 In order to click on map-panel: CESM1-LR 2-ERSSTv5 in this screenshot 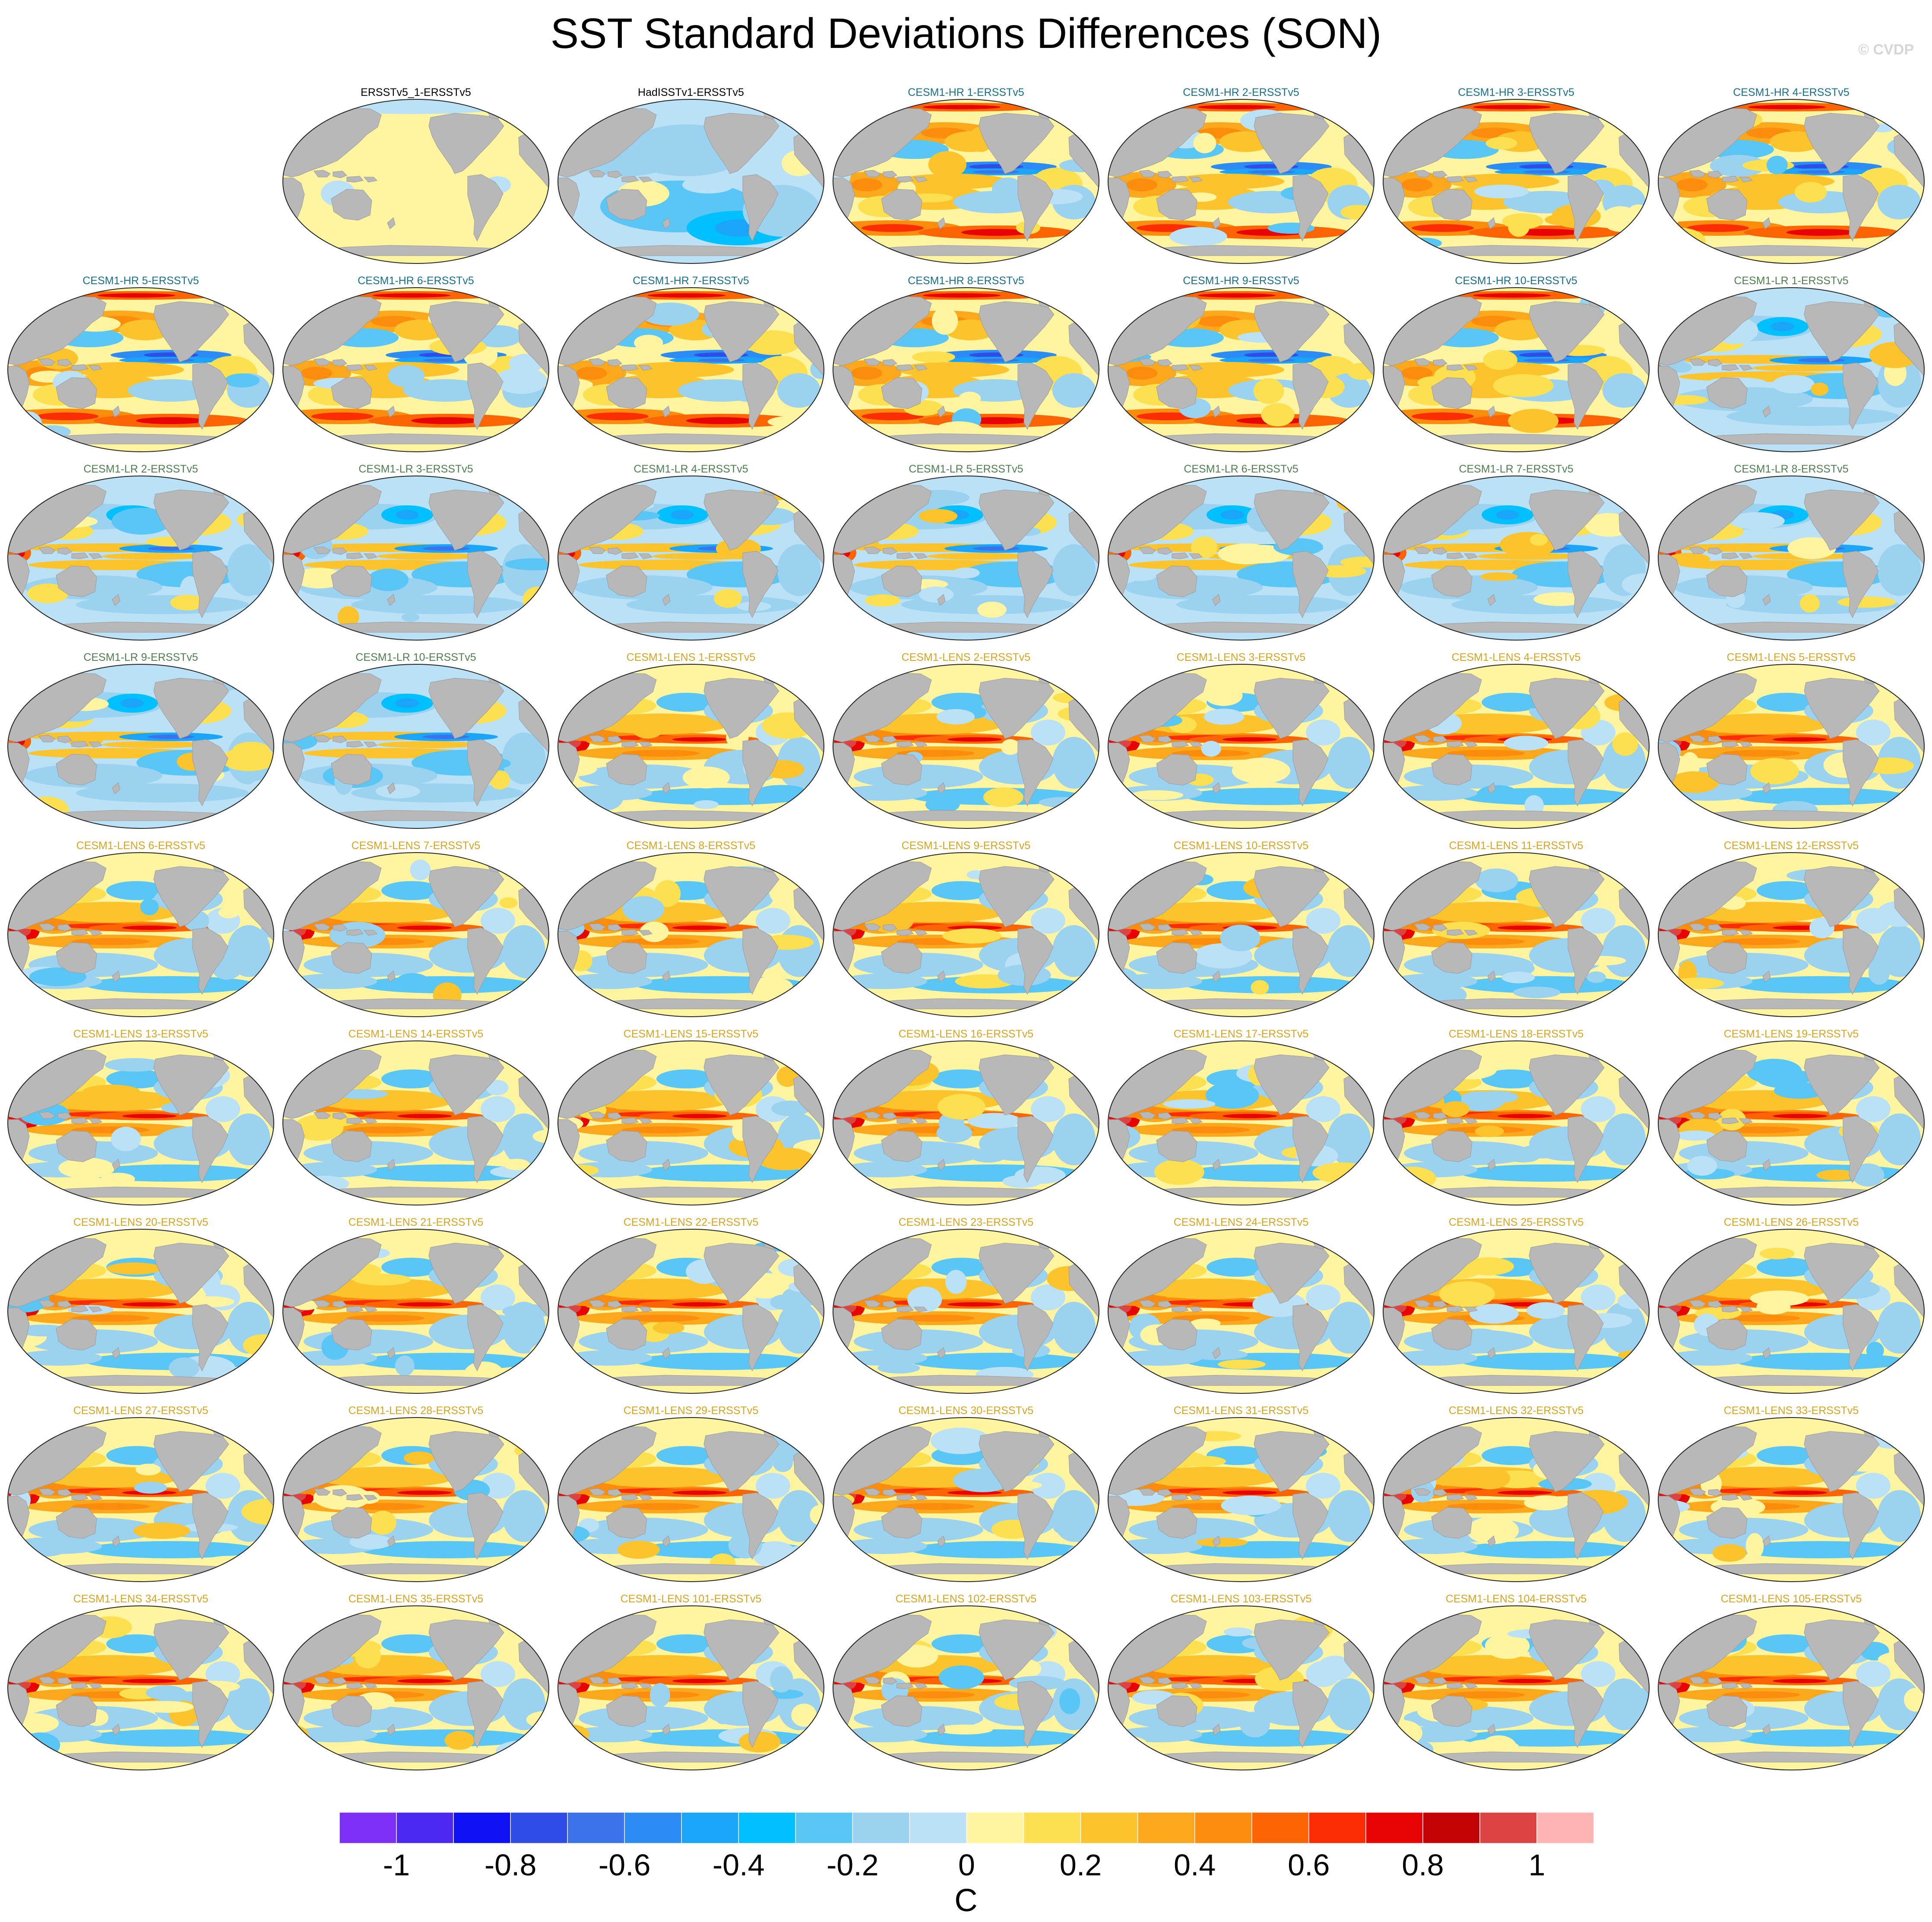, I will do `click(141, 552)`.